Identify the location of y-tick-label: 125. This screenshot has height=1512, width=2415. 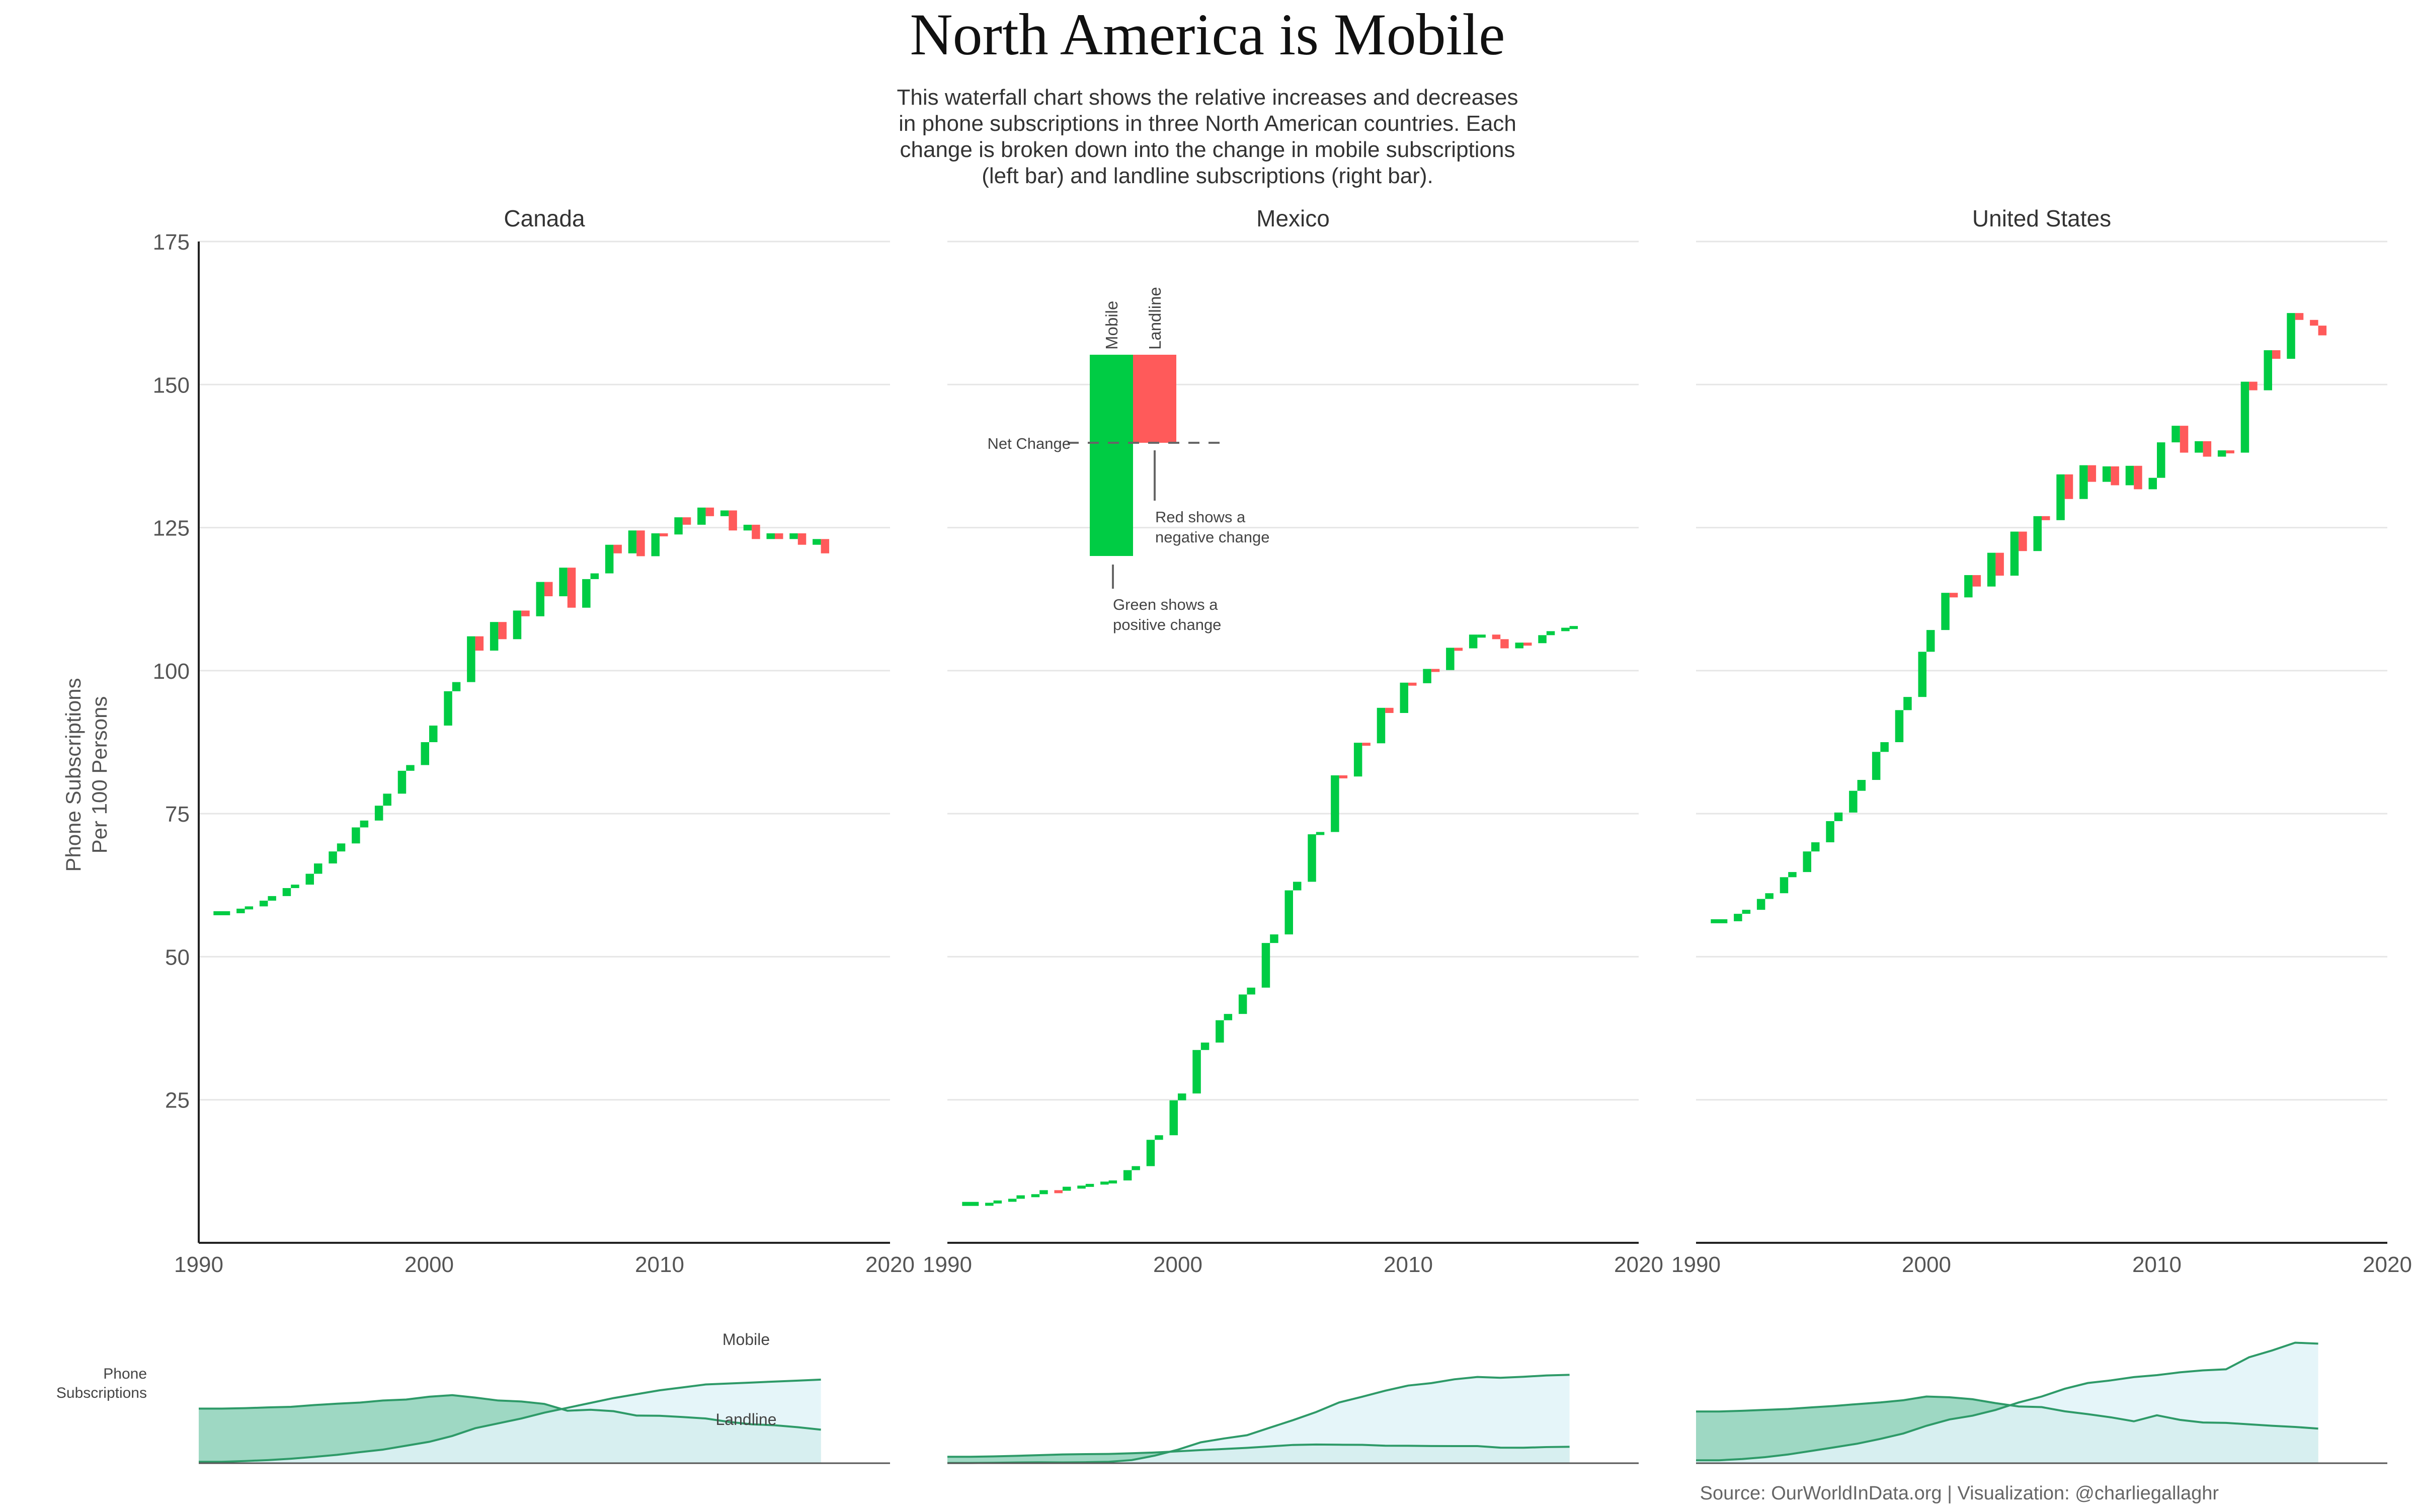
(172, 528).